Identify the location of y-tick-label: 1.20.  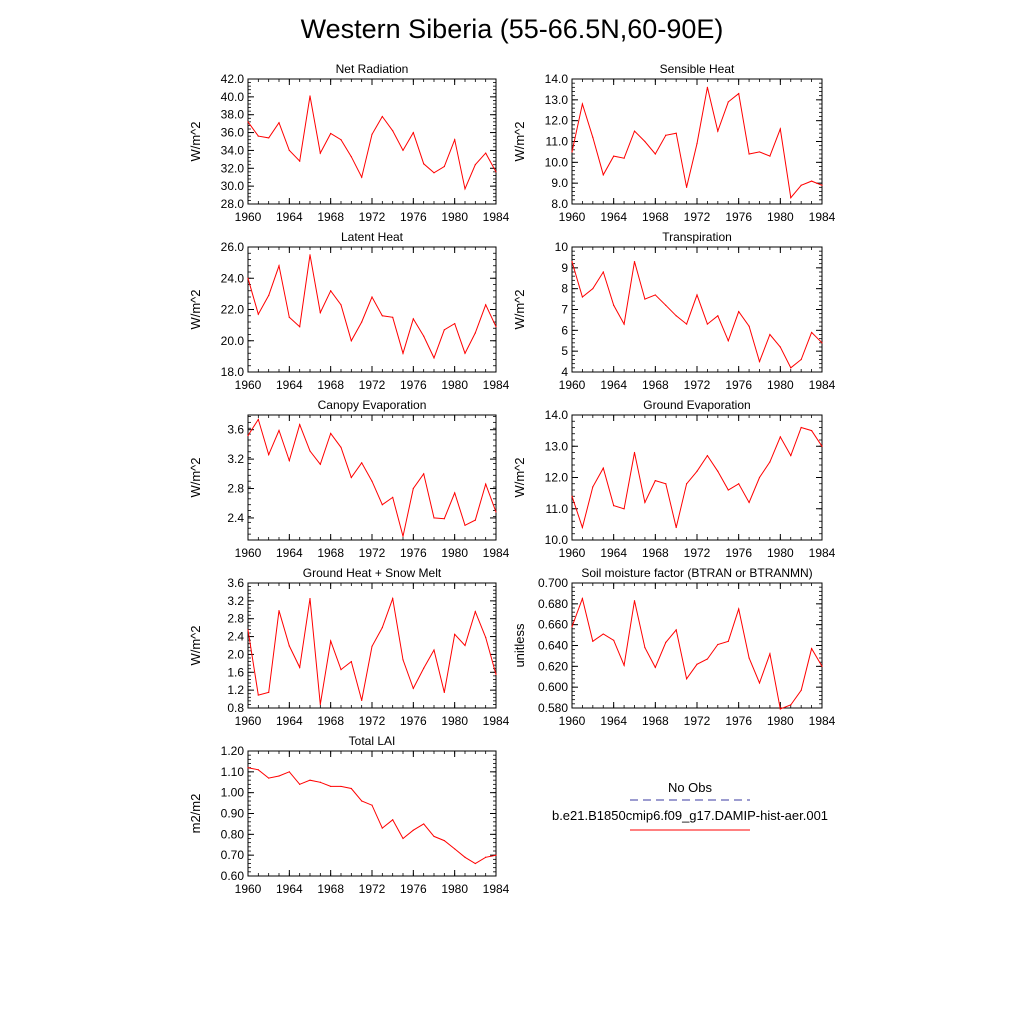
(233, 751).